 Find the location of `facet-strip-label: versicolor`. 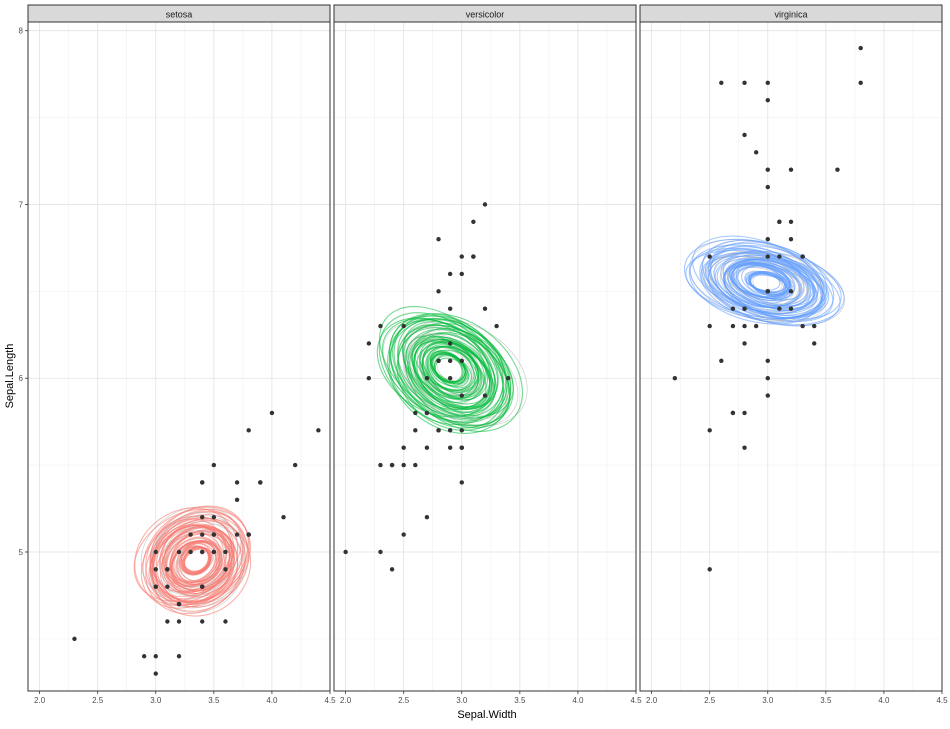

facet-strip-label: versicolor is located at coordinates (485, 15).